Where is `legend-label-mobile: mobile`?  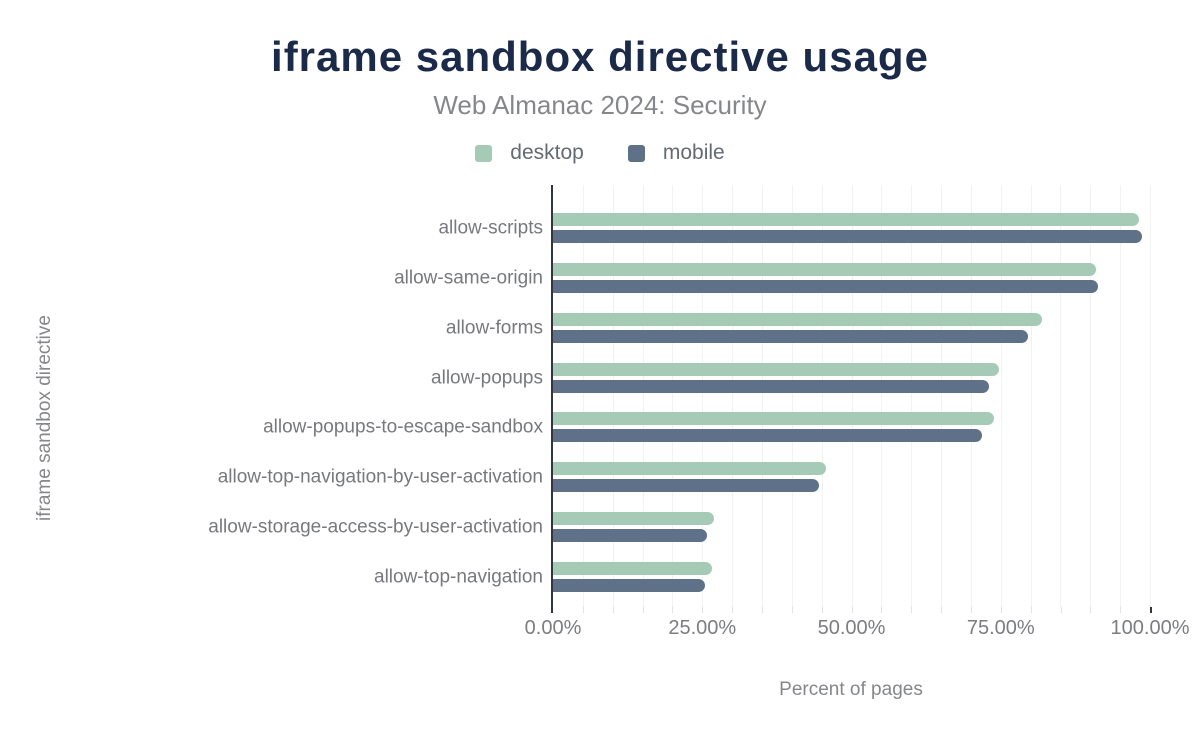 legend-label-mobile: mobile is located at coordinates (693, 152).